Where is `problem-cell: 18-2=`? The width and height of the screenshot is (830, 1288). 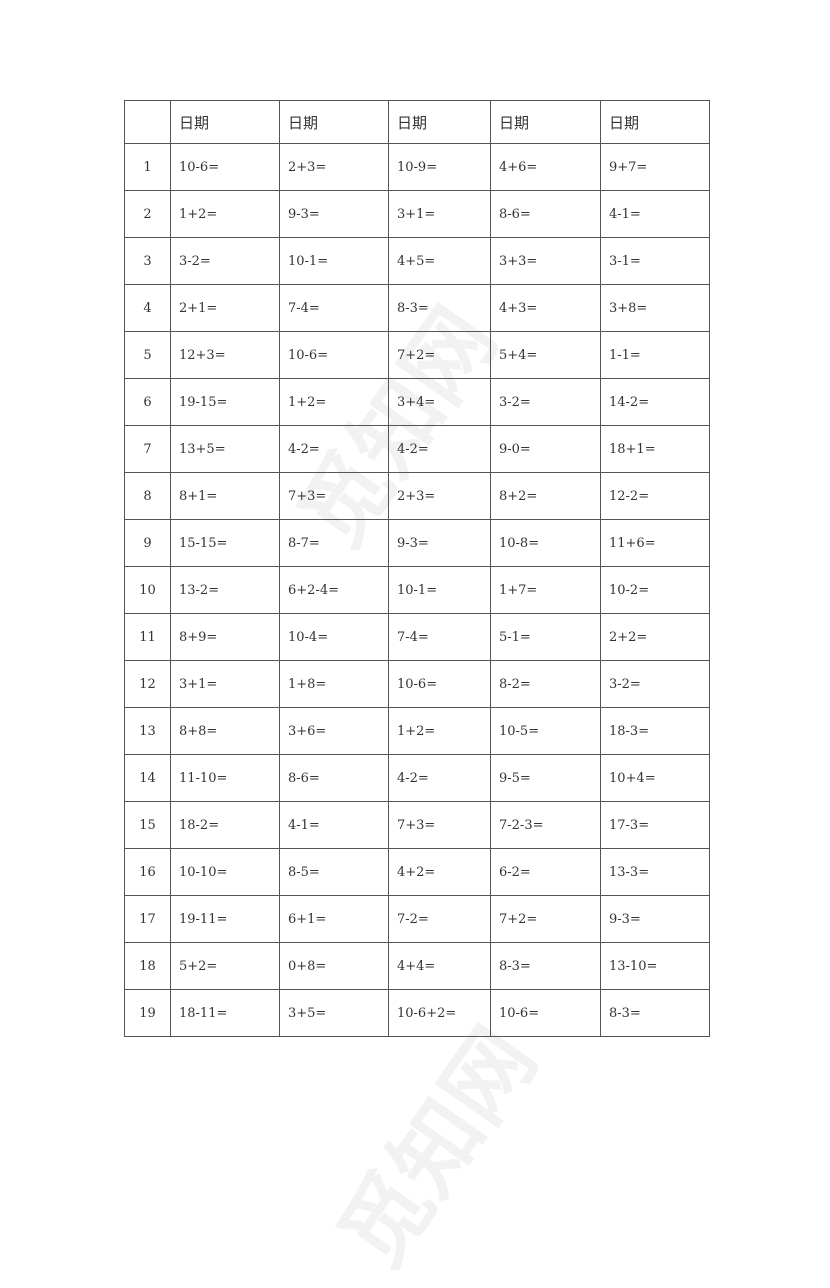 problem-cell: 18-2= is located at coordinates (225, 825).